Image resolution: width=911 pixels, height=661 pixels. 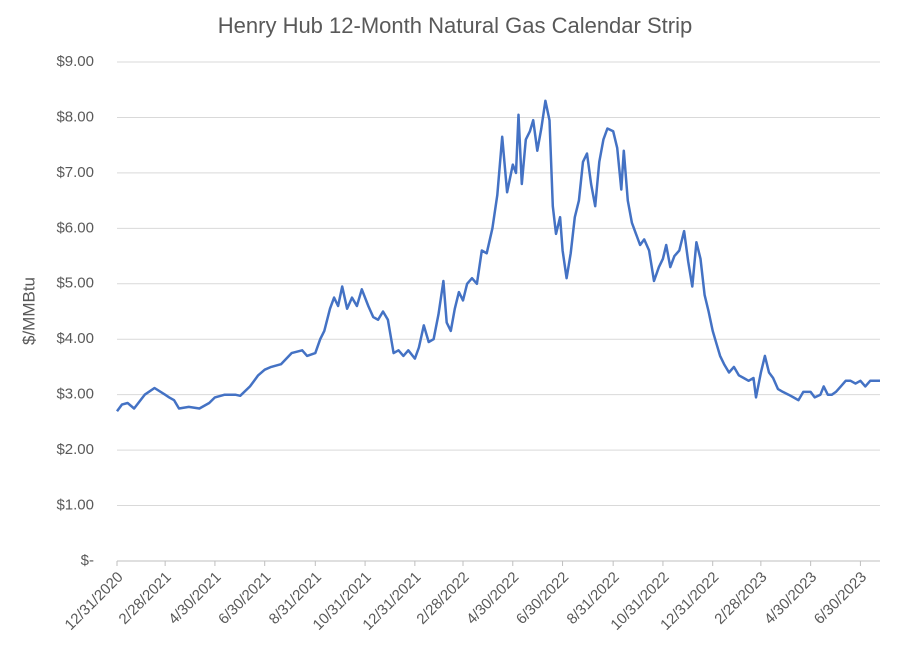 What do you see at coordinates (75, 449) in the screenshot?
I see `y-tick-label: $2.00` at bounding box center [75, 449].